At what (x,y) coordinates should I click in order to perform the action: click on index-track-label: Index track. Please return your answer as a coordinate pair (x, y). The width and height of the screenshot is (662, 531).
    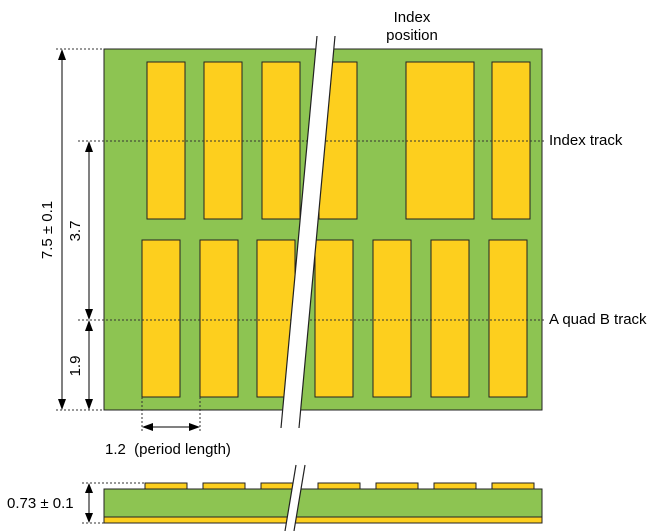
    Looking at the image, I should click on (586, 140).